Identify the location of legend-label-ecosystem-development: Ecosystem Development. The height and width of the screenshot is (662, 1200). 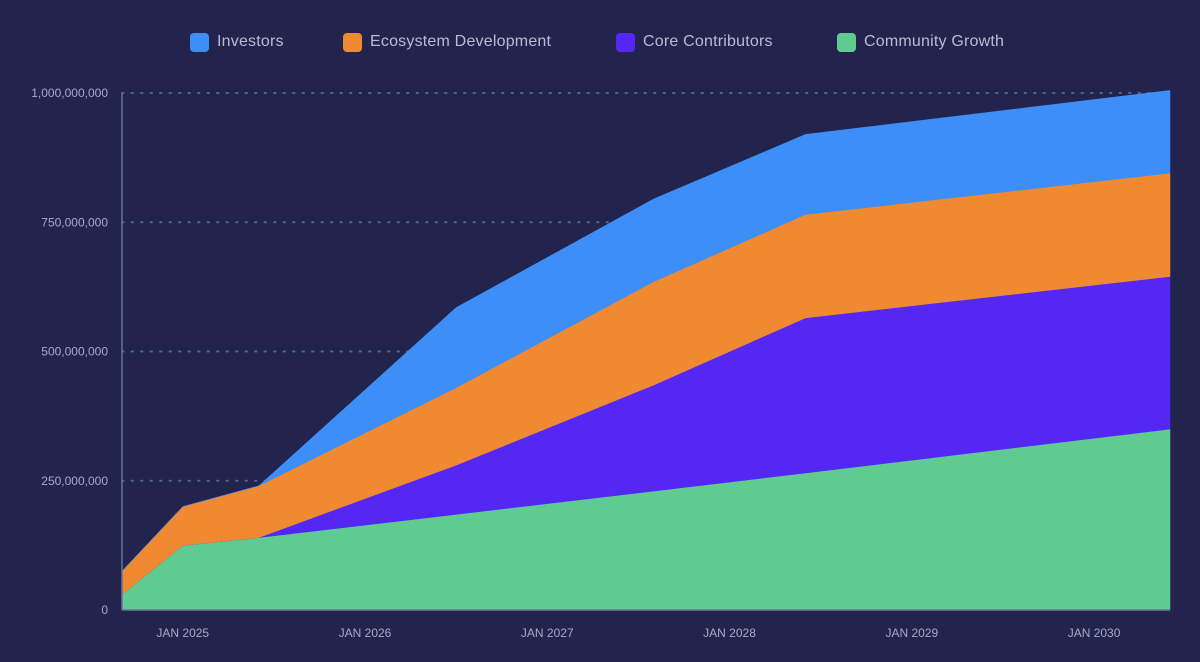
(461, 41).